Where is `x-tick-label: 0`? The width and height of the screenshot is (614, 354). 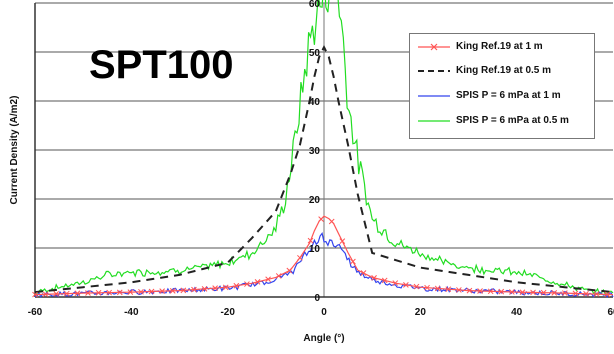
x-tick-label: 0 is located at coordinates (324, 312).